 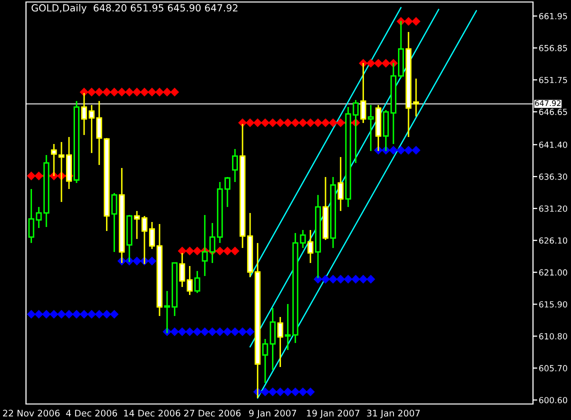 I want to click on y-tick-label: 615.90, so click(x=553, y=304).